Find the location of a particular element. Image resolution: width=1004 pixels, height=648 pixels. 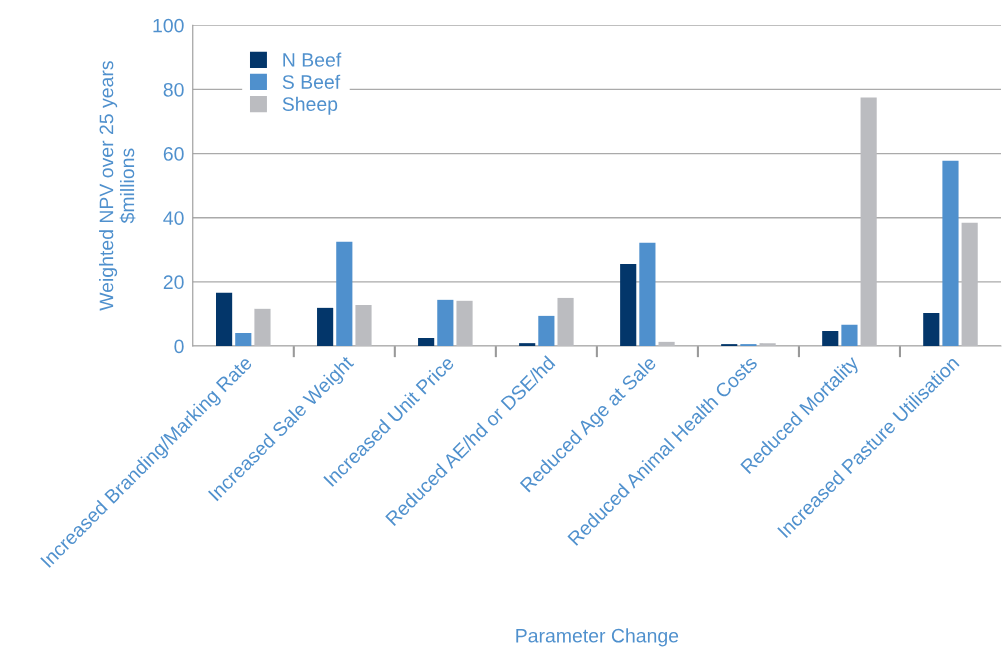

y-tick-label: 40 is located at coordinates (173, 218).